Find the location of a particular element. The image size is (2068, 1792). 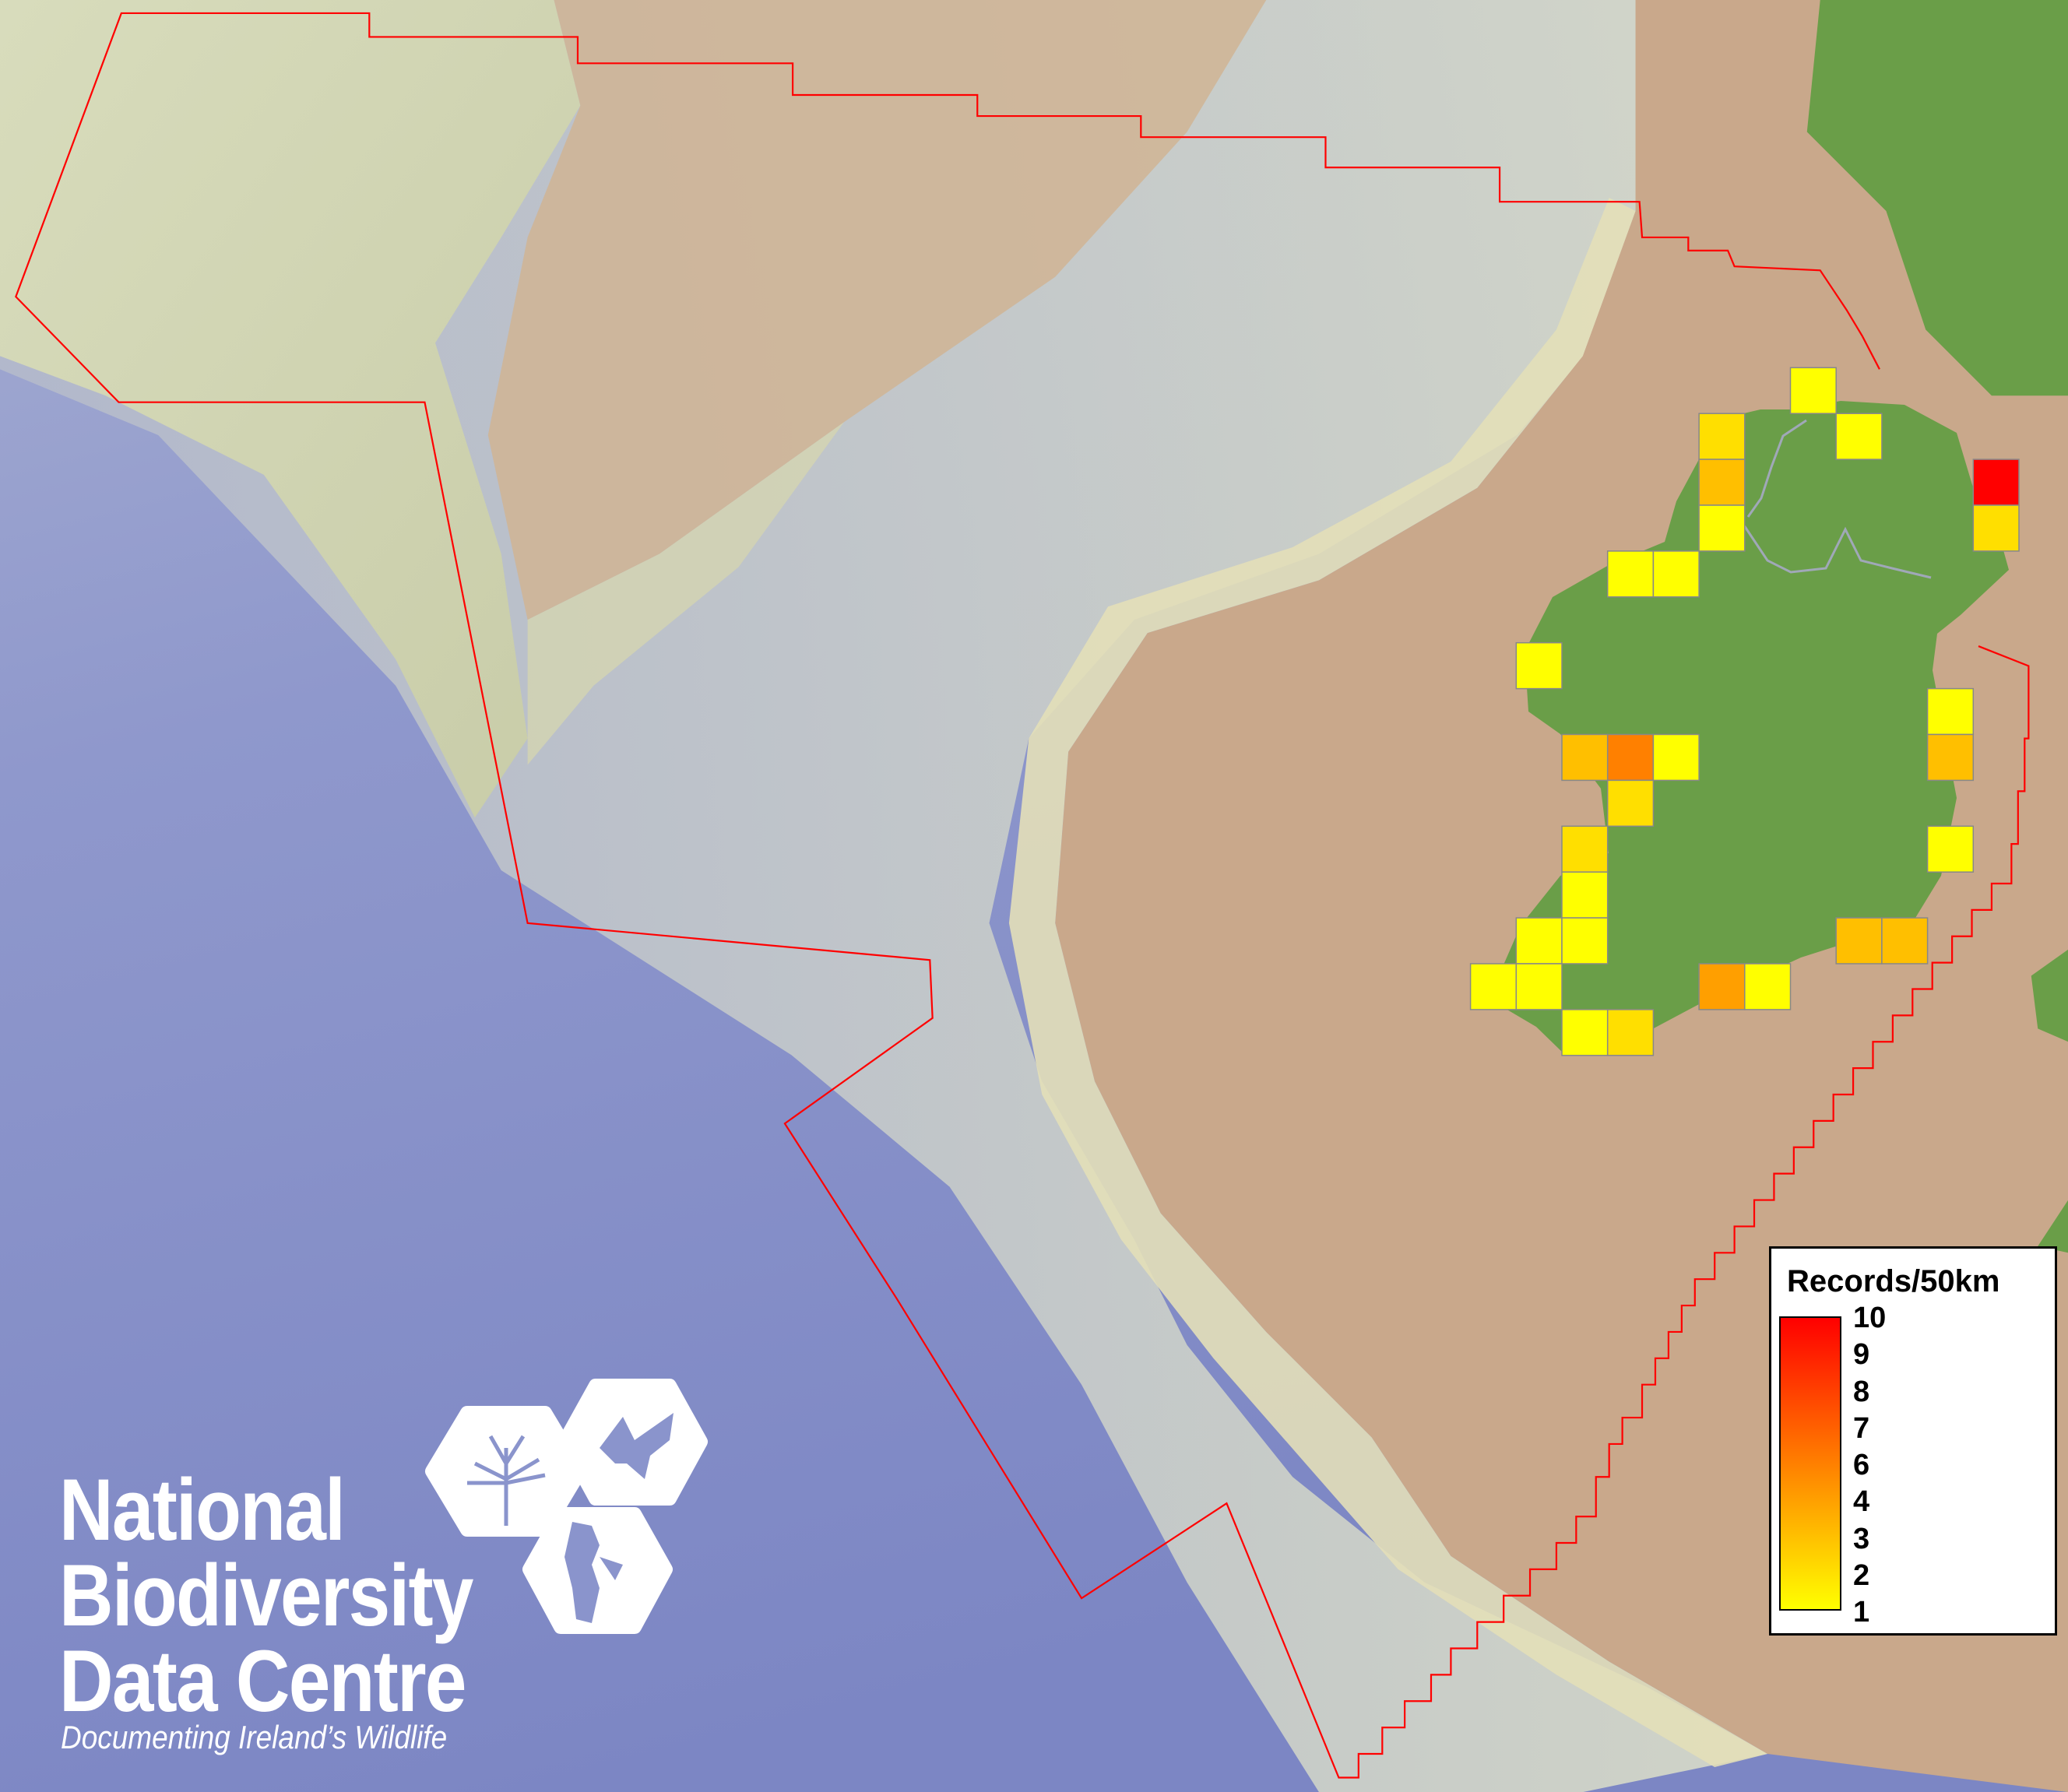

rockall-plateau is located at coordinates (290, 409).